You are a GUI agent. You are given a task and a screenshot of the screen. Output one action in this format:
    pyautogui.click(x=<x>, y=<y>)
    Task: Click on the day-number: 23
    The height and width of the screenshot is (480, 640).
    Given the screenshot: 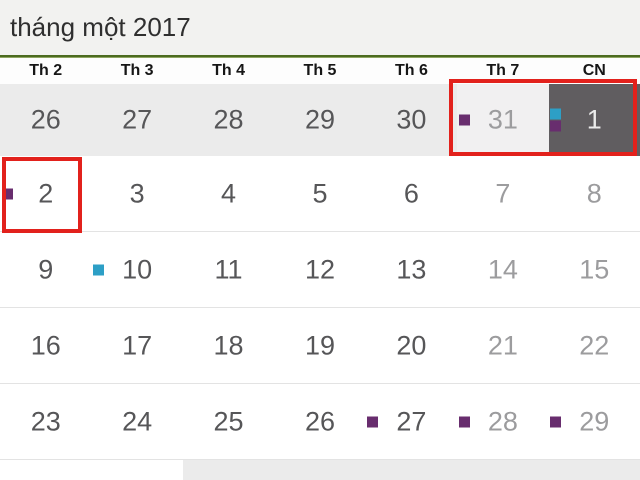 What is the action you would take?
    pyautogui.click(x=45, y=421)
    